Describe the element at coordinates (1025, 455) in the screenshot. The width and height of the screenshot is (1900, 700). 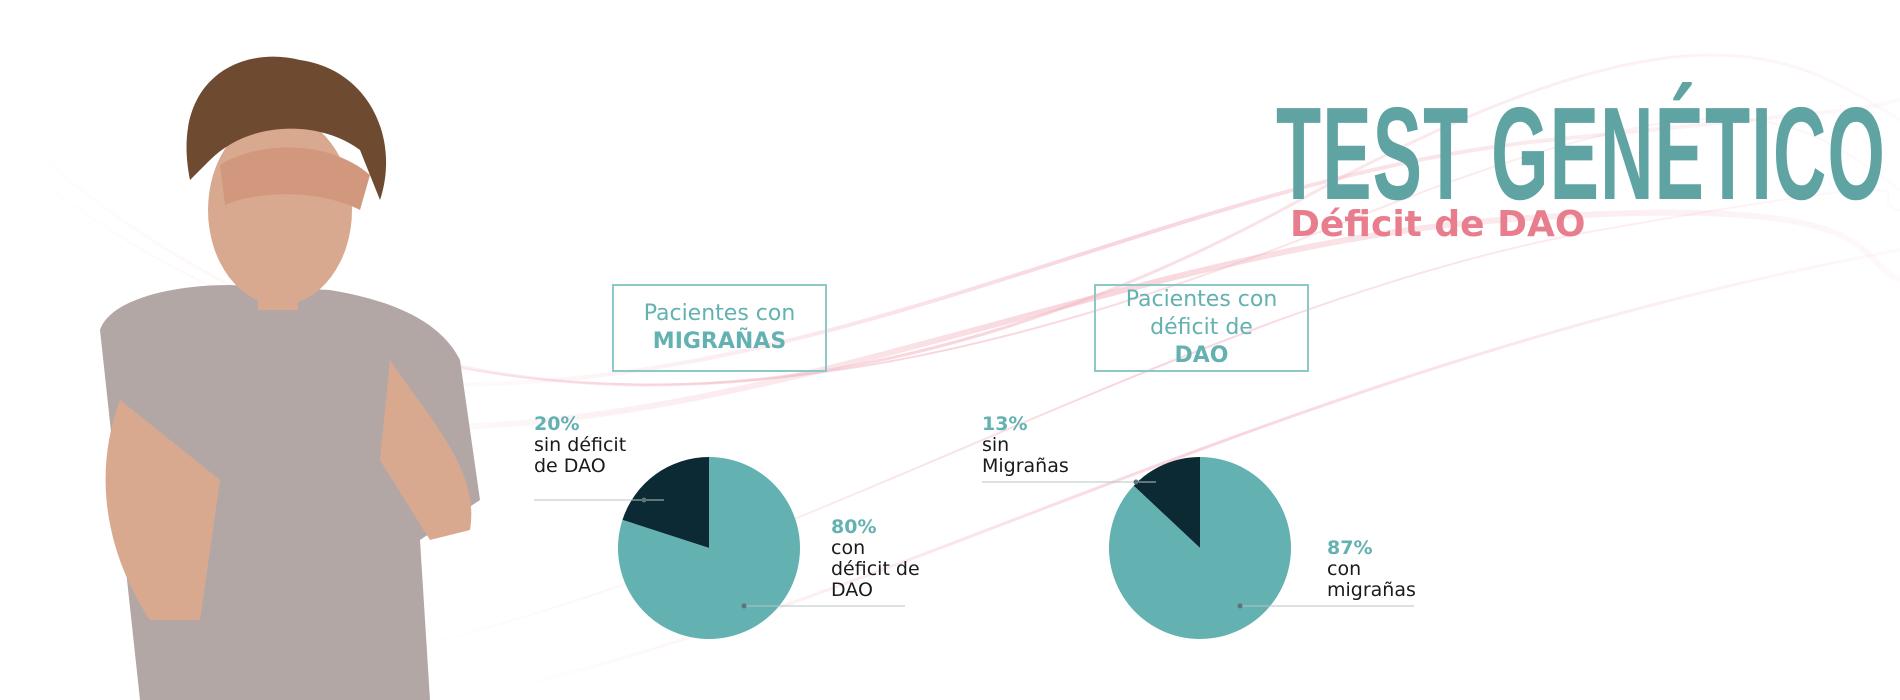
I see `category-label: sin Migrañas` at that location.